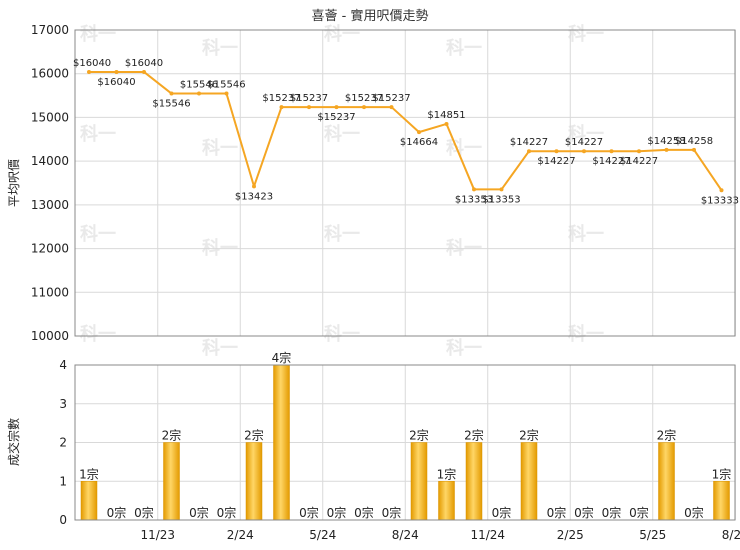  What do you see at coordinates (652, 535) in the screenshot?
I see `x-tick-label: 5/25` at bounding box center [652, 535].